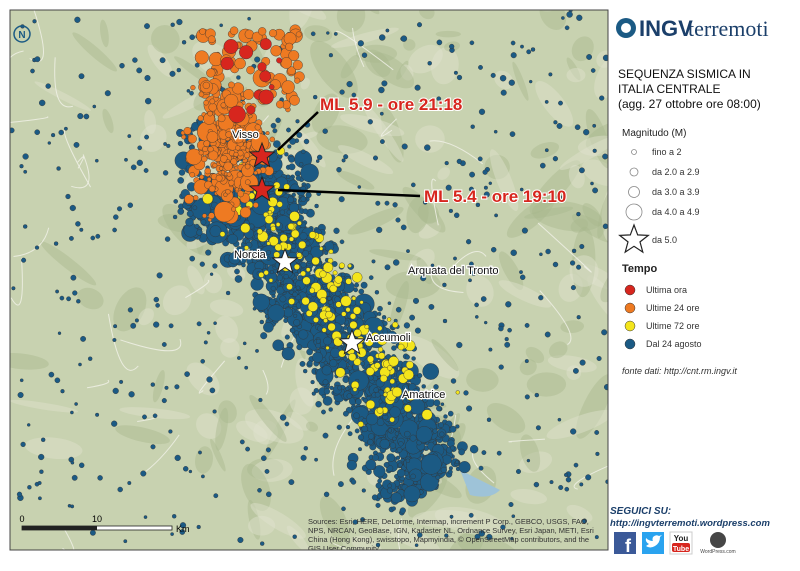 The width and height of the screenshot is (800, 571). Describe the element at coordinates (343, 446) in the screenshot. I see `road` at that location.